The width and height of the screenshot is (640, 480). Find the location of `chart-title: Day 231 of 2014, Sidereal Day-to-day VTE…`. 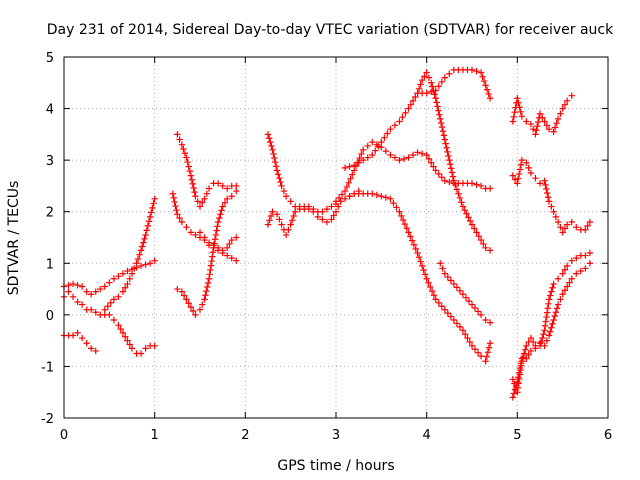

chart-title: Day 231 of 2014, Sidereal Day-to-day VTE… is located at coordinates (330, 30).